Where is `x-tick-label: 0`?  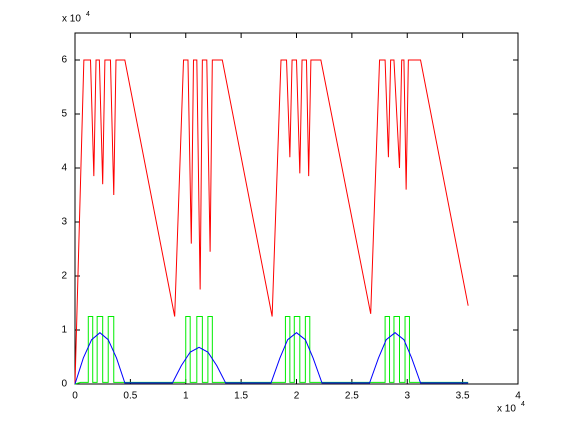 x-tick-label: 0 is located at coordinates (75, 396).